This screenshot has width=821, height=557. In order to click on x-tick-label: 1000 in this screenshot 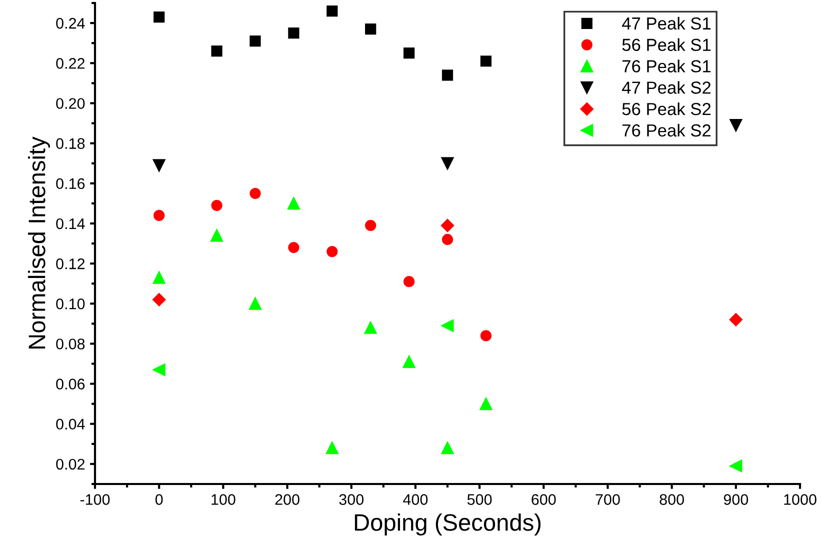, I will do `click(800, 499)`.